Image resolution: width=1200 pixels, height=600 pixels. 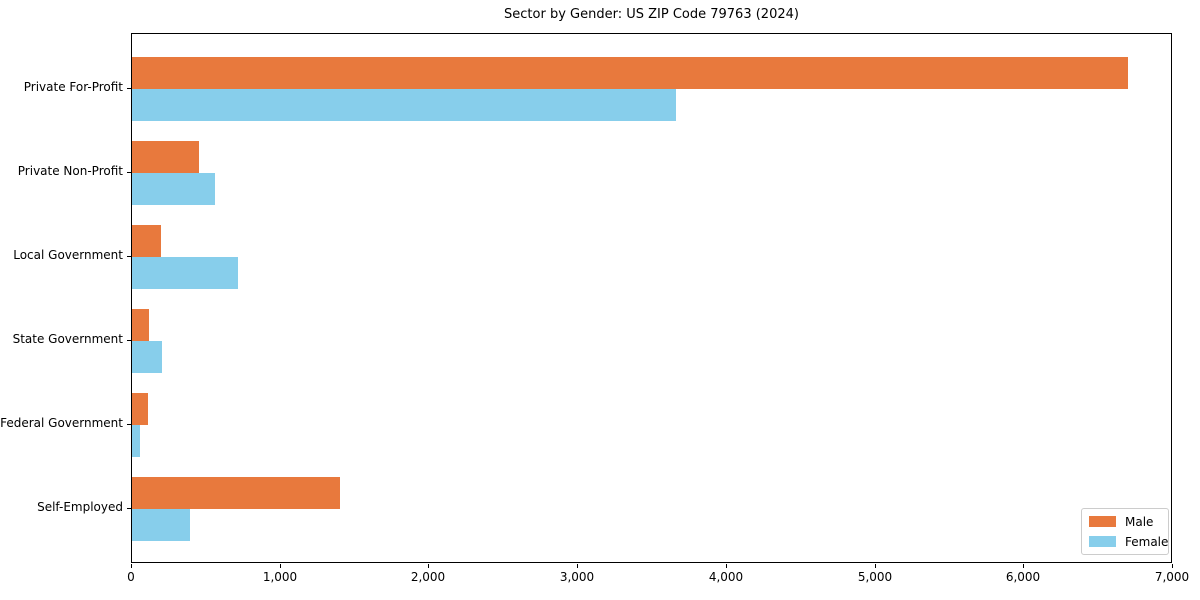 I want to click on legend-row-male: Male, so click(x=1125, y=521).